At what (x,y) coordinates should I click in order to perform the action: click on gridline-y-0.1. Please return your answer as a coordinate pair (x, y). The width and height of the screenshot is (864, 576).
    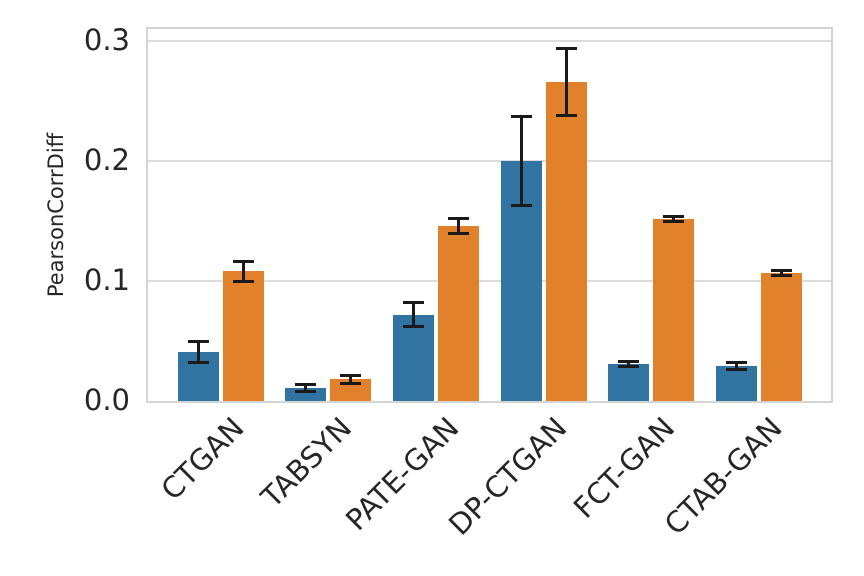
    Looking at the image, I should click on (489, 281).